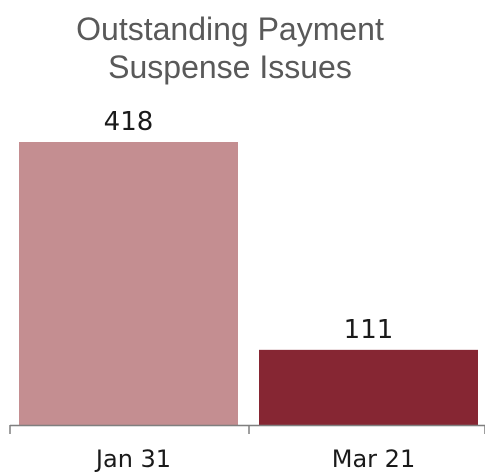 The image size is (485, 475). I want to click on x-tick-label-jan-31: Jan 31, so click(132, 459).